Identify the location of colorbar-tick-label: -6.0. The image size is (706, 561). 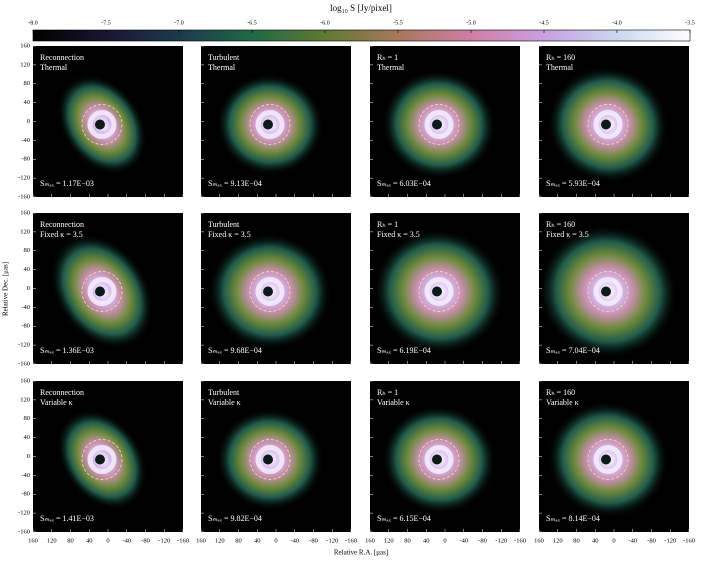
(325, 23).